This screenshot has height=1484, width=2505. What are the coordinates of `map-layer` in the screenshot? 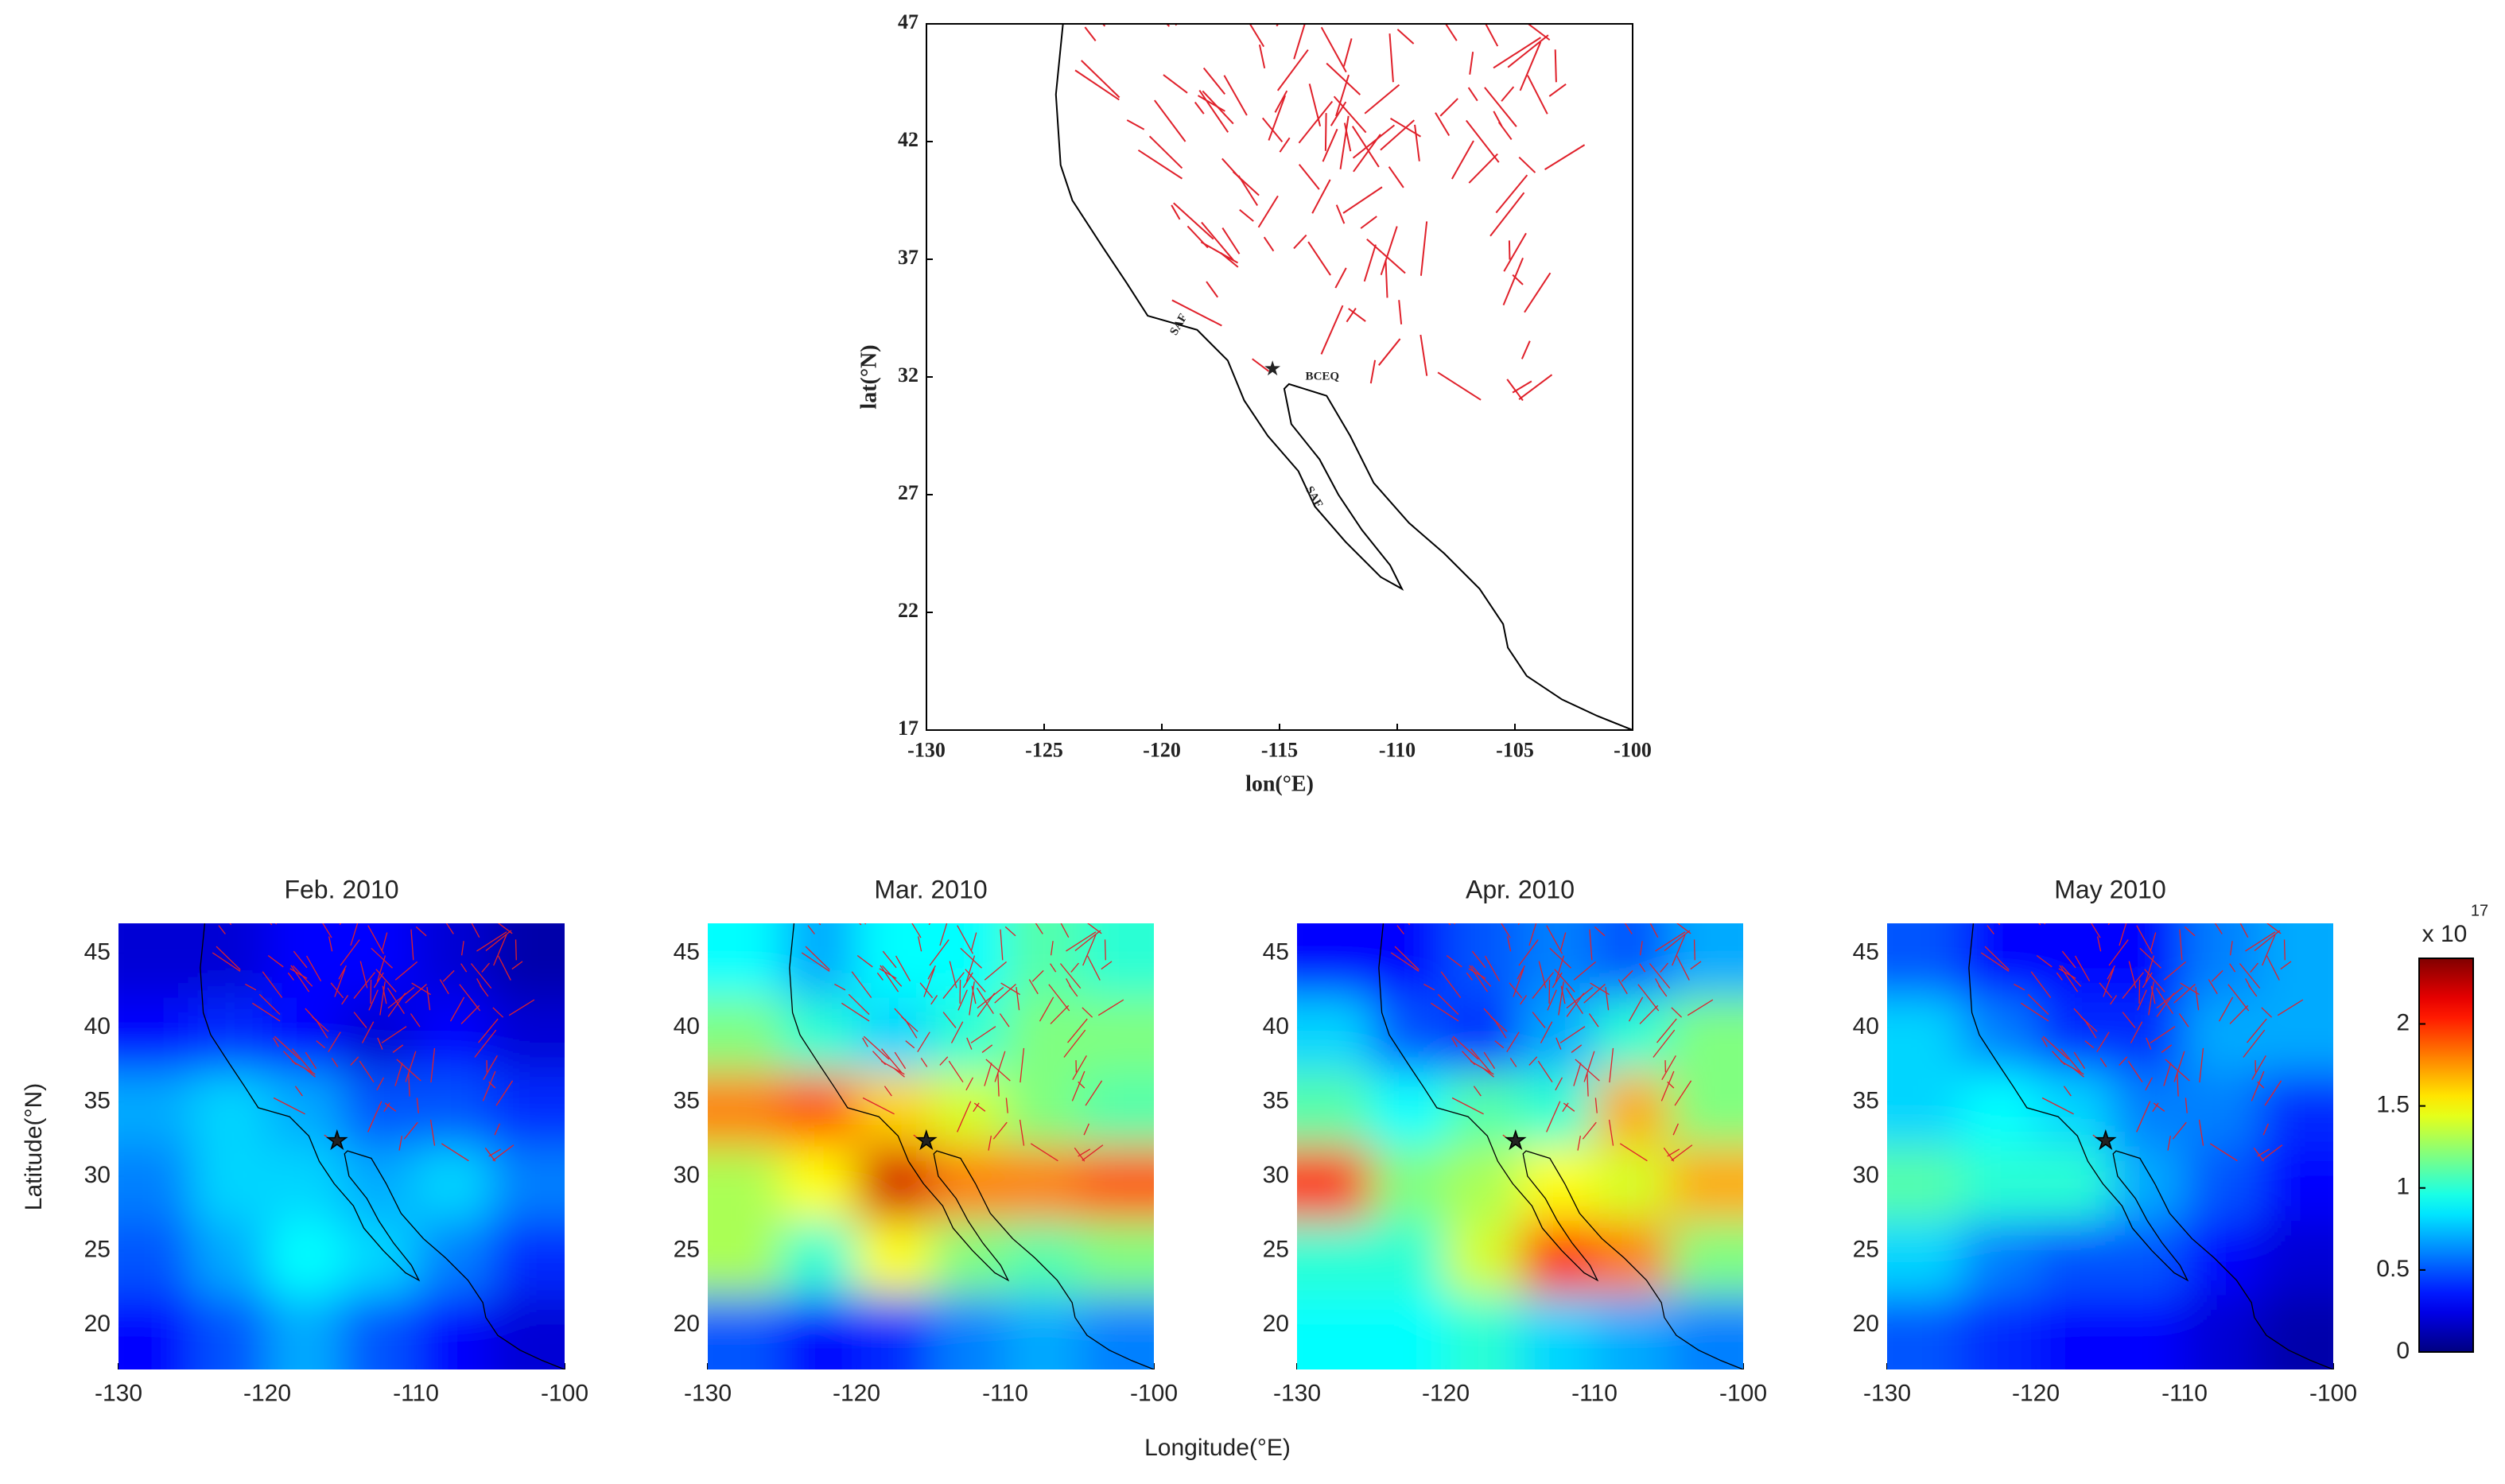 It's located at (1343, 377).